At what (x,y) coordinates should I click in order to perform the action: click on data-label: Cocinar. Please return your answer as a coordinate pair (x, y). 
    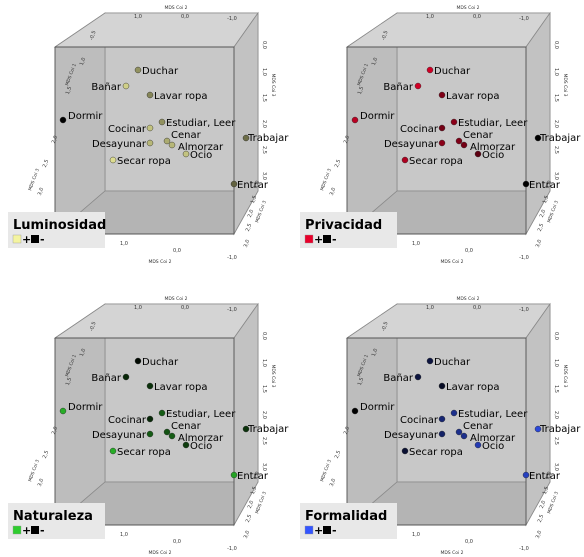
    Looking at the image, I should click on (419, 129).